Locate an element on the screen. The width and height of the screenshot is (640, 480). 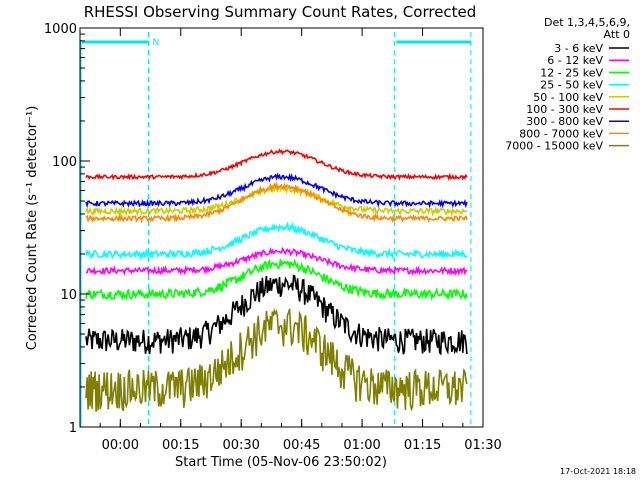
y-tick-label-3: 1000 is located at coordinates (60, 29).